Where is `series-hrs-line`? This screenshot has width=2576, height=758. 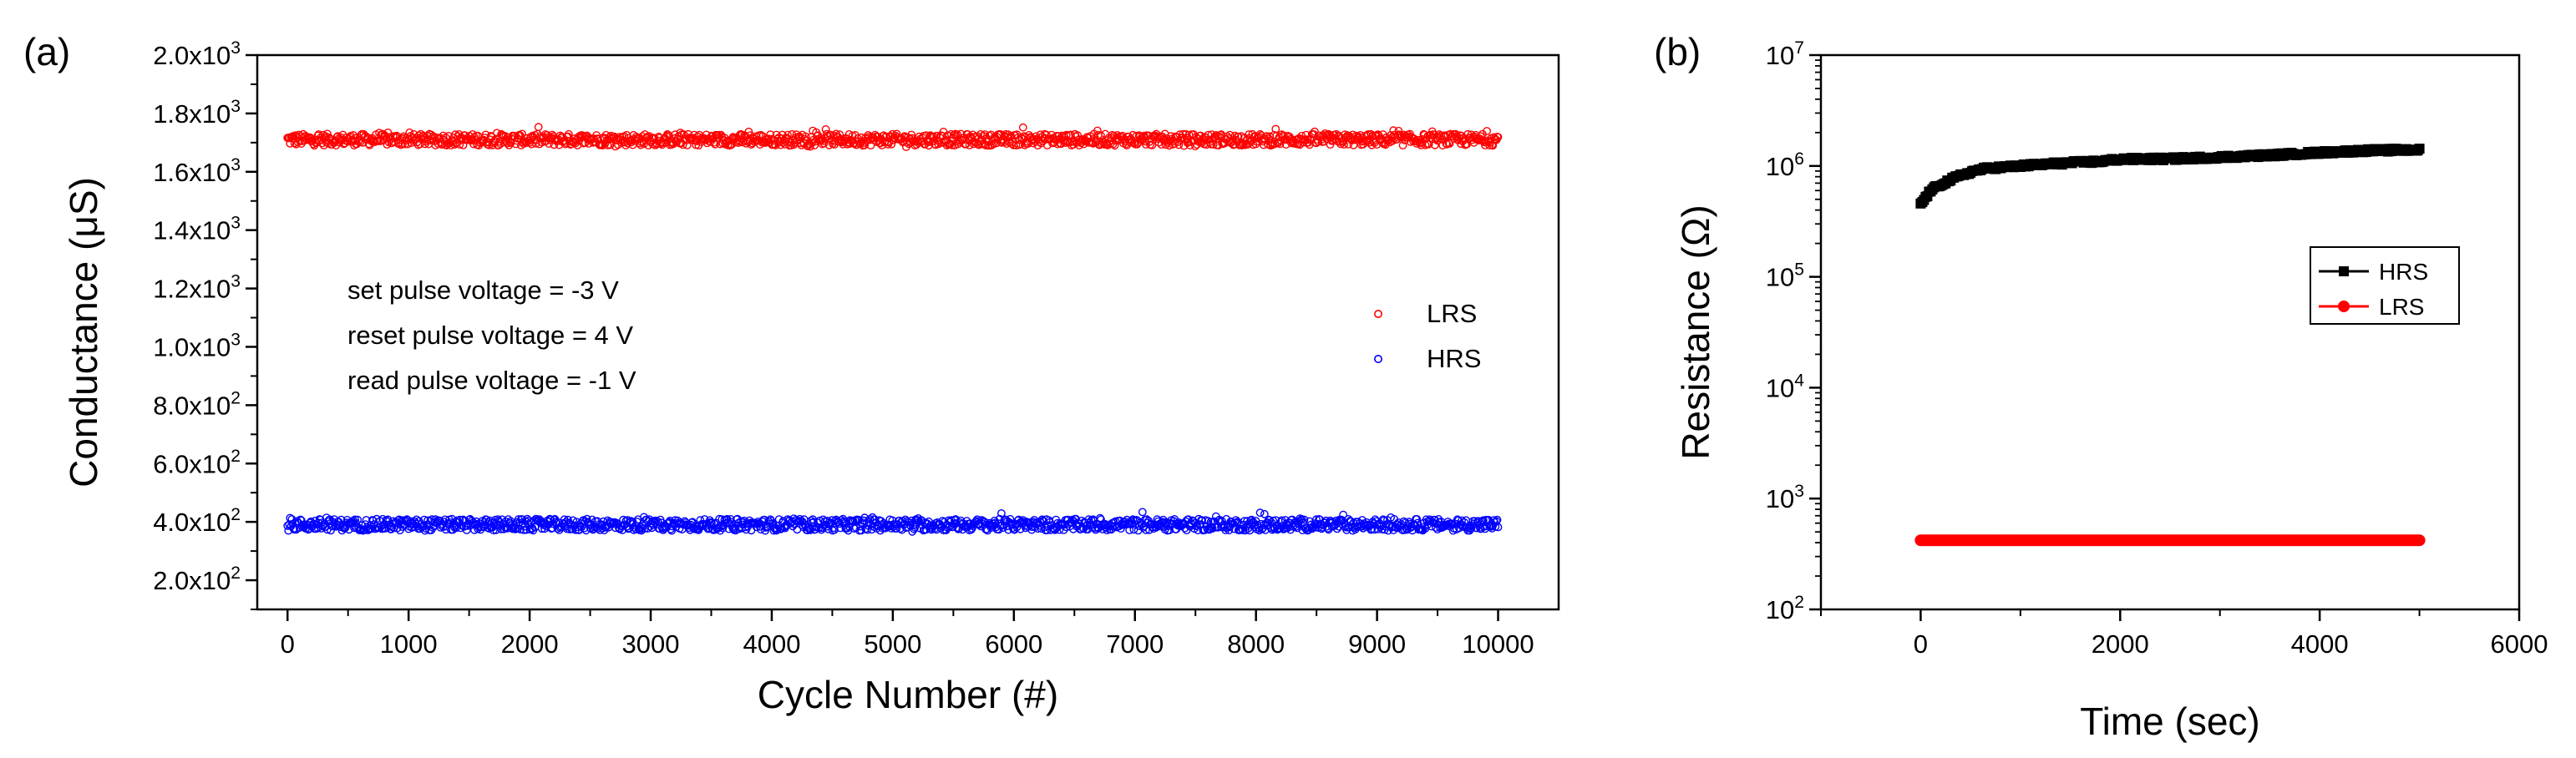
series-hrs-line is located at coordinates (2170, 177).